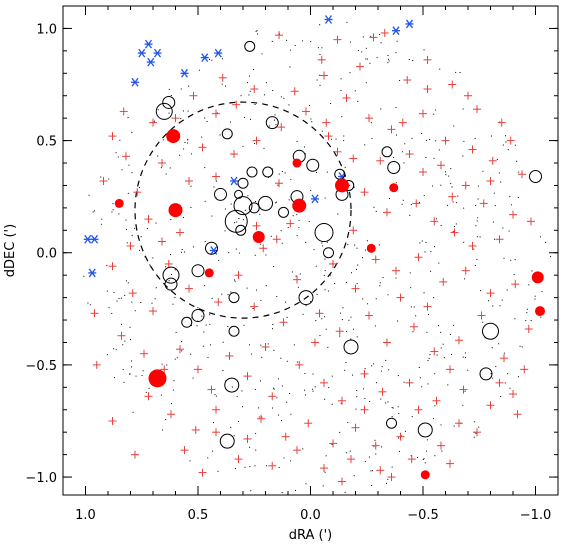 This screenshot has width=567, height=544. Describe the element at coordinates (41, 478) in the screenshot. I see `y-tick-label: −1.0` at that location.